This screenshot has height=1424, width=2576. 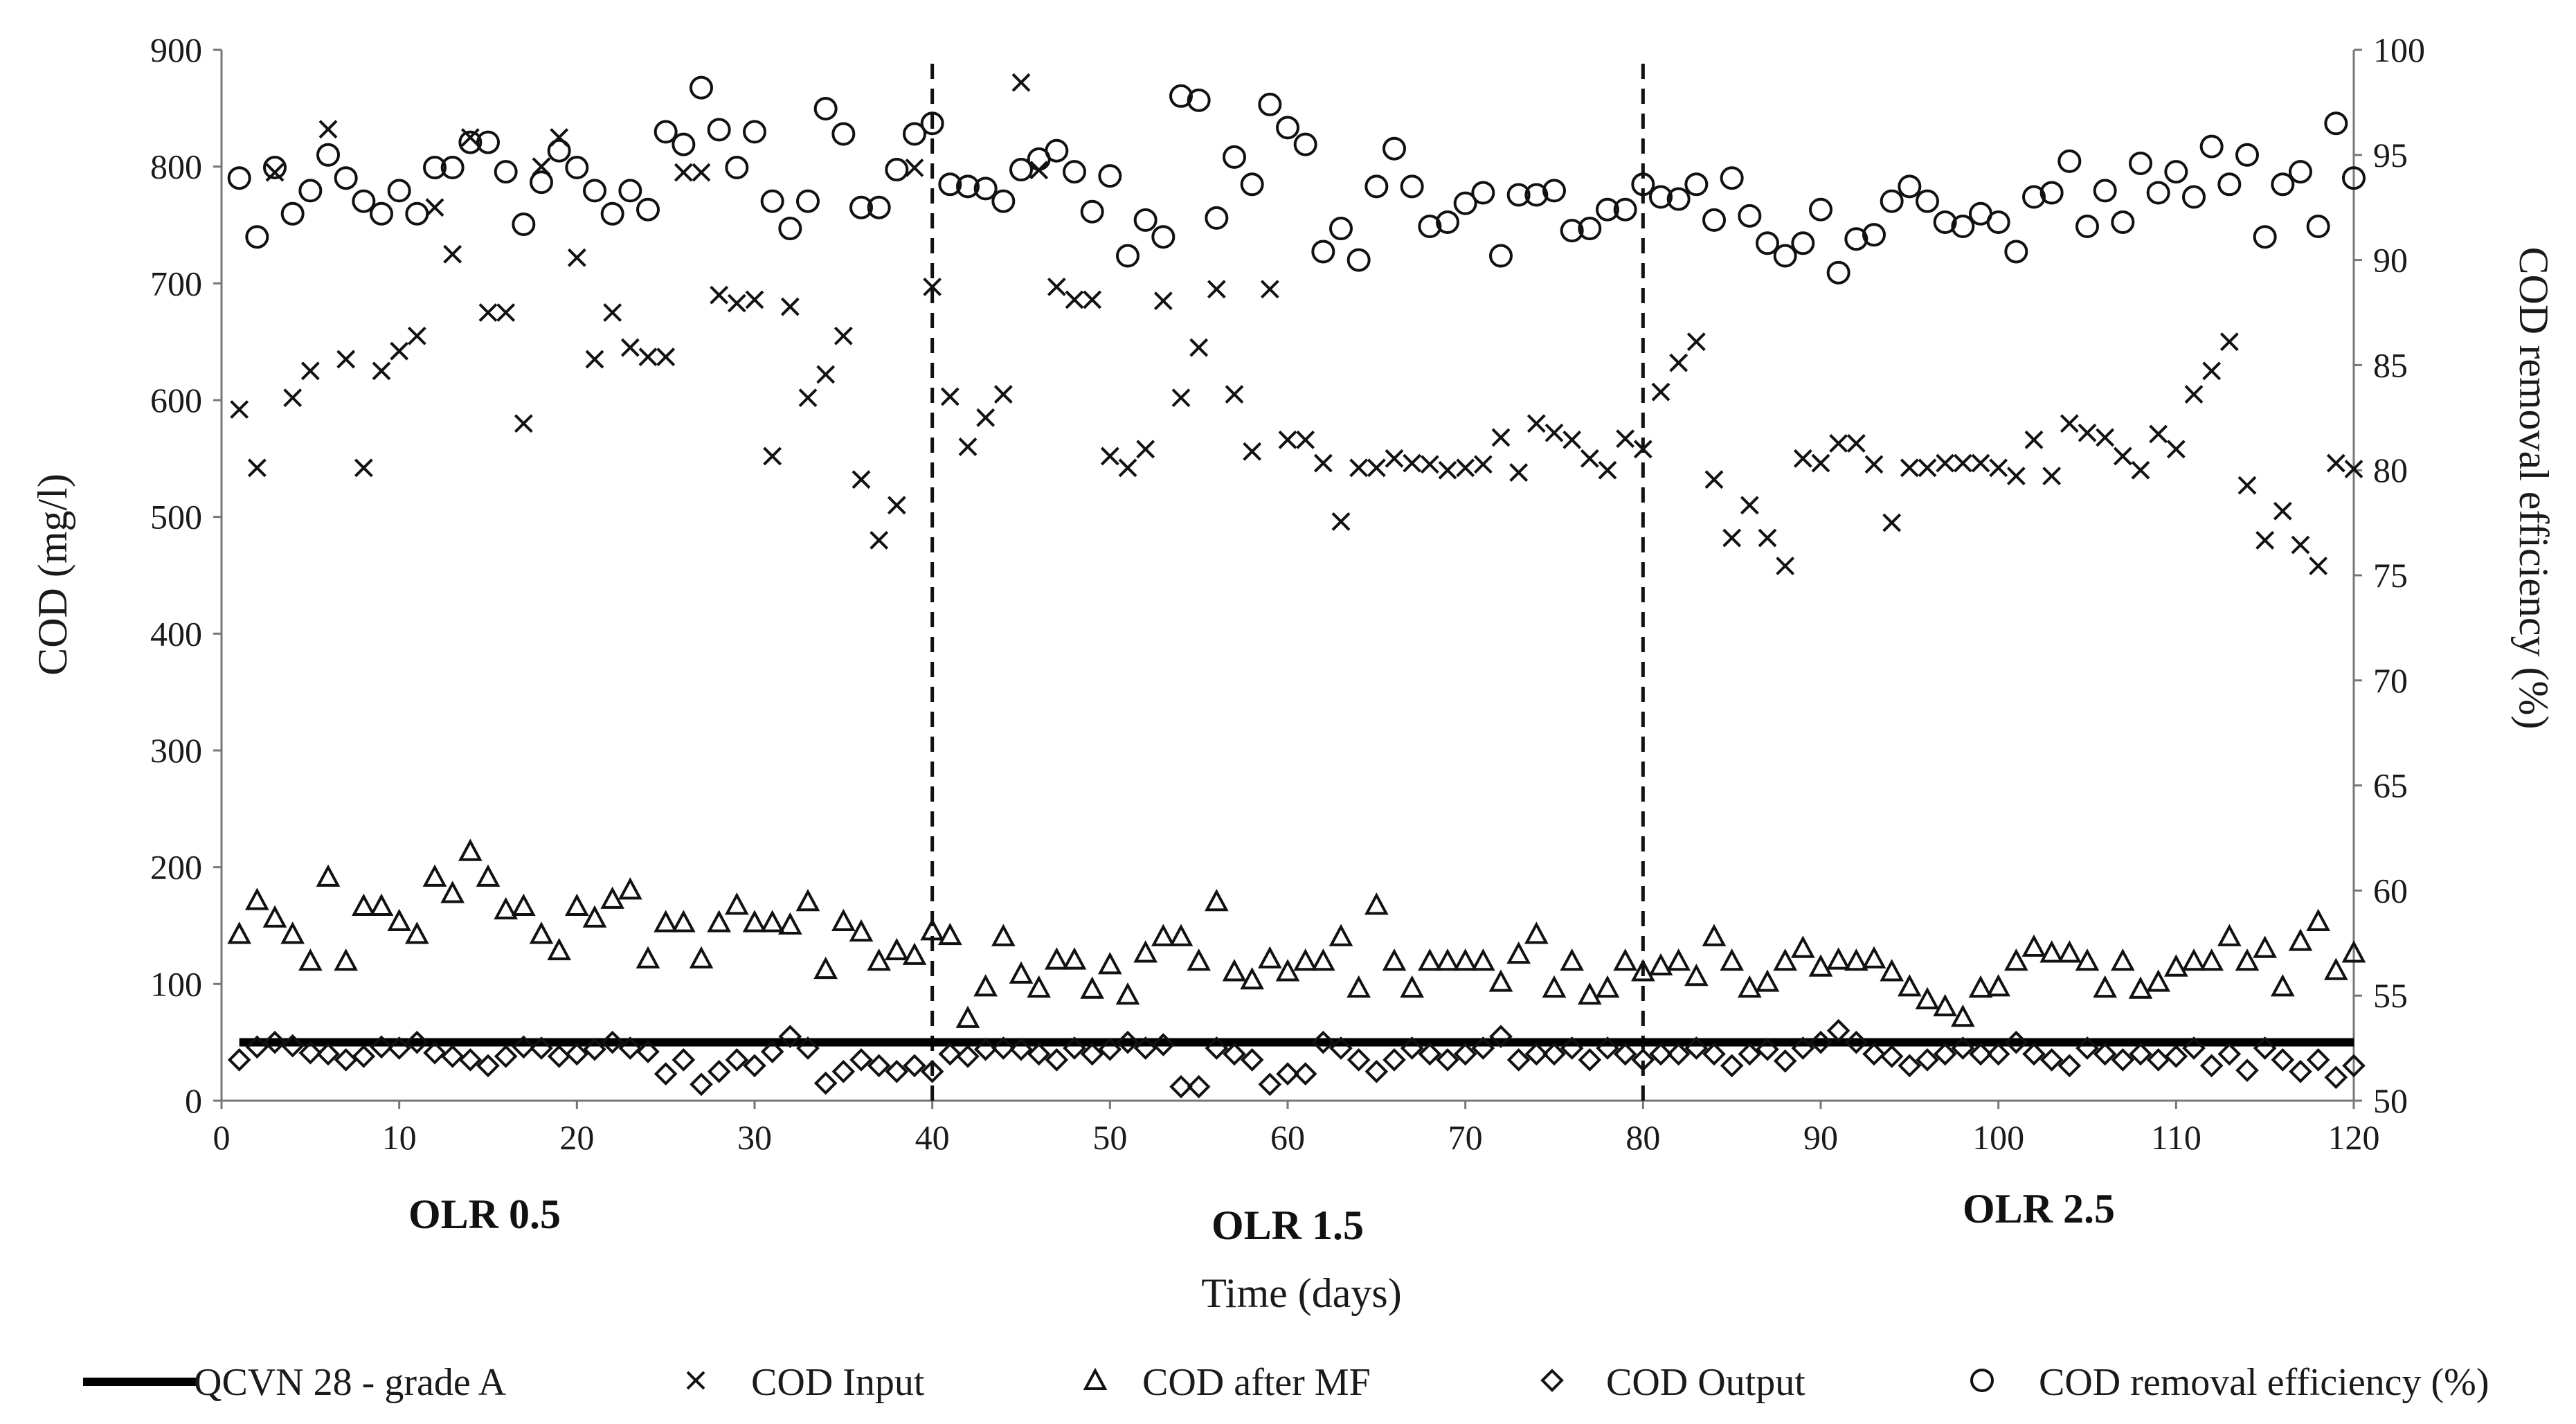 I want to click on x-tick-label: 90, so click(x=1820, y=1137).